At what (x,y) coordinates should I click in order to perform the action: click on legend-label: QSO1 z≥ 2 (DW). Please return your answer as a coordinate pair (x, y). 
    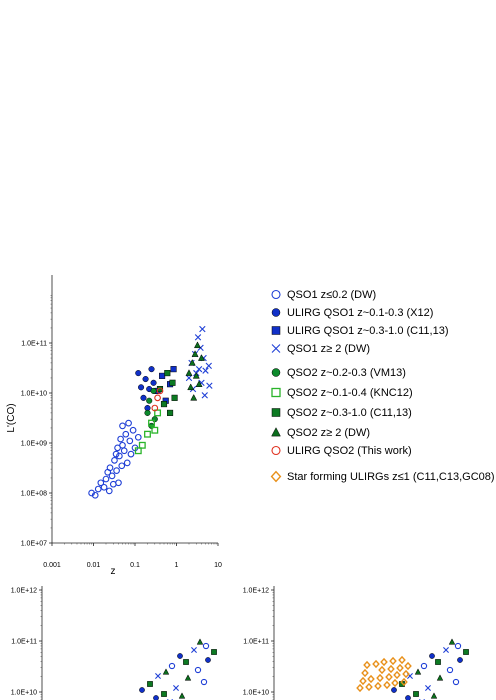
    Looking at the image, I should click on (328, 349).